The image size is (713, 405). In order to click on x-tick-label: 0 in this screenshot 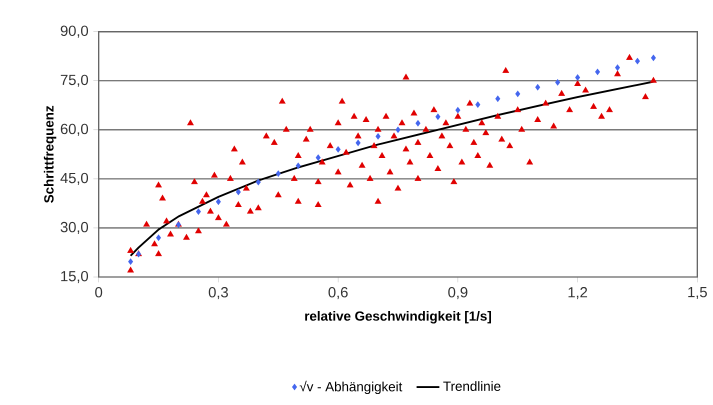, I will do `click(98, 292)`.